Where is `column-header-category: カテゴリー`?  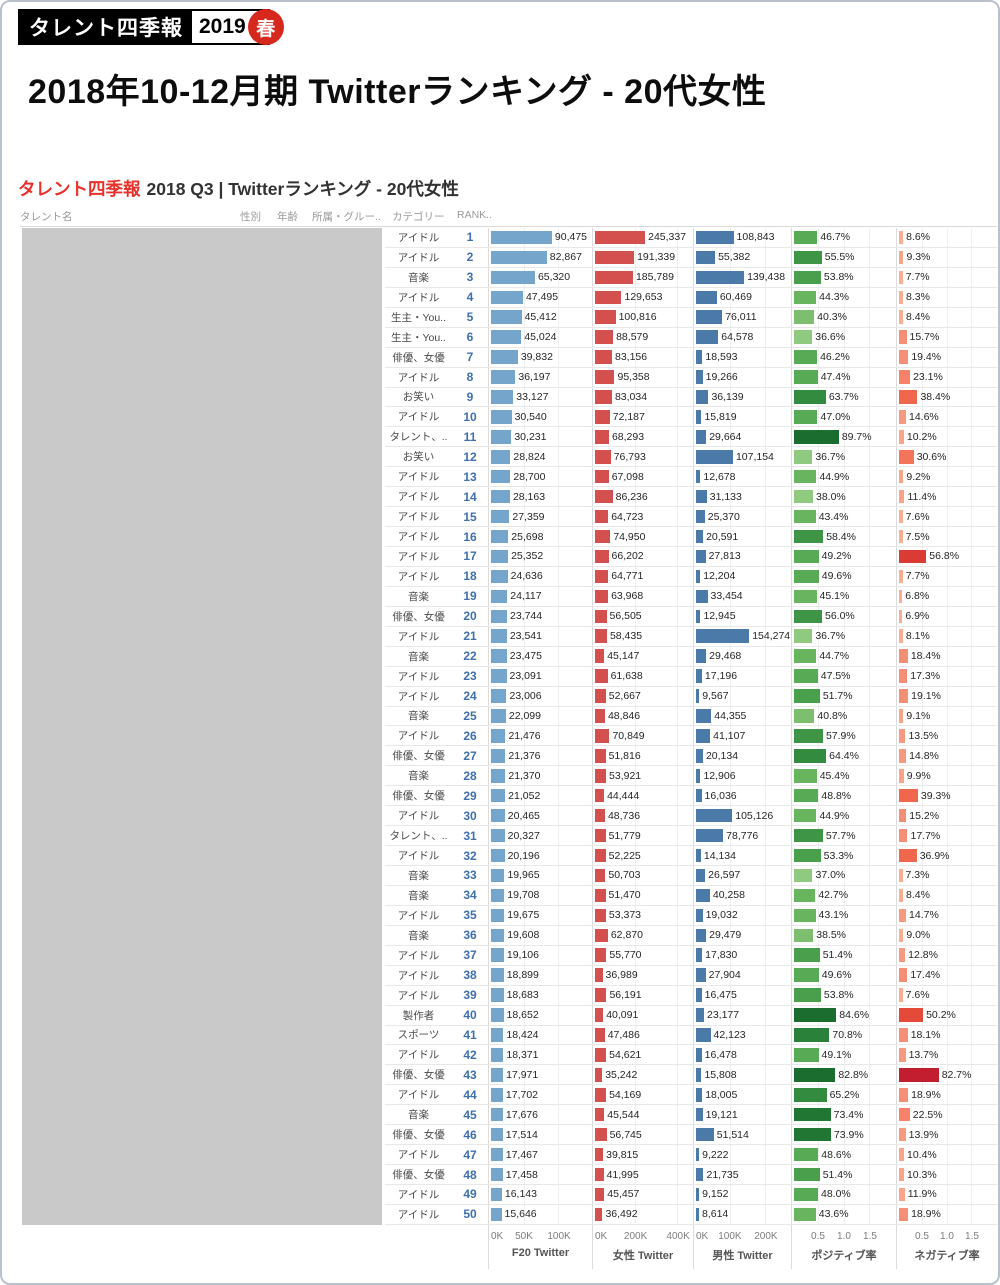
column-header-category: カテゴリー is located at coordinates (418, 217).